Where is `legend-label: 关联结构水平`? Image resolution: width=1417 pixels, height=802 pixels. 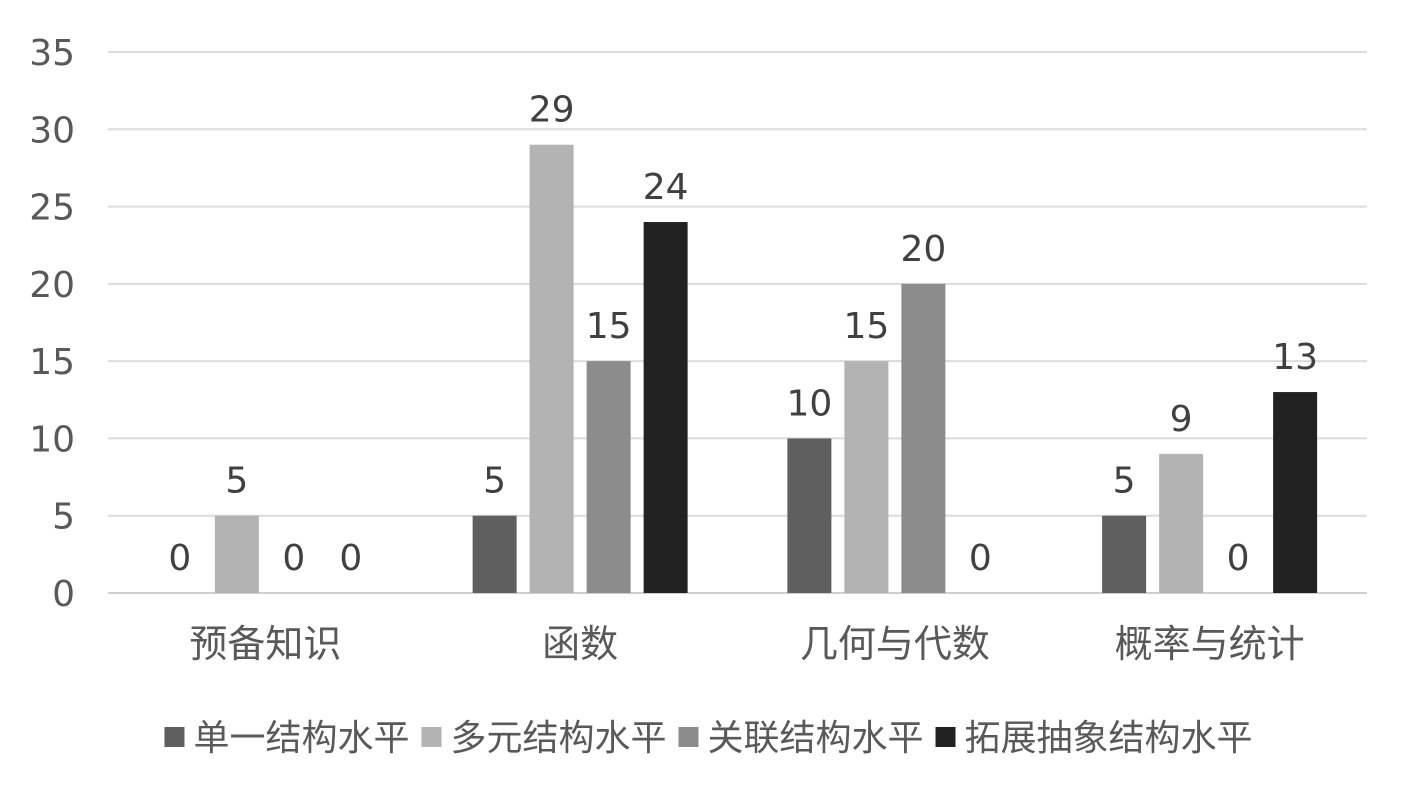 legend-label: 关联结构水平 is located at coordinates (816, 738).